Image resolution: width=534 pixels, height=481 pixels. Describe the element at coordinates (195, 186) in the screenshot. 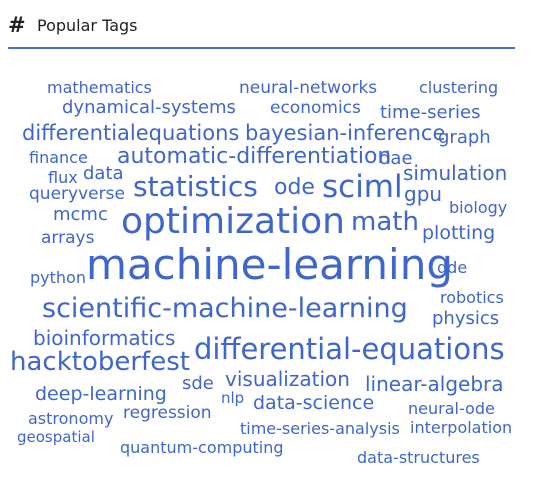

I see `tag-link: statistics` at that location.